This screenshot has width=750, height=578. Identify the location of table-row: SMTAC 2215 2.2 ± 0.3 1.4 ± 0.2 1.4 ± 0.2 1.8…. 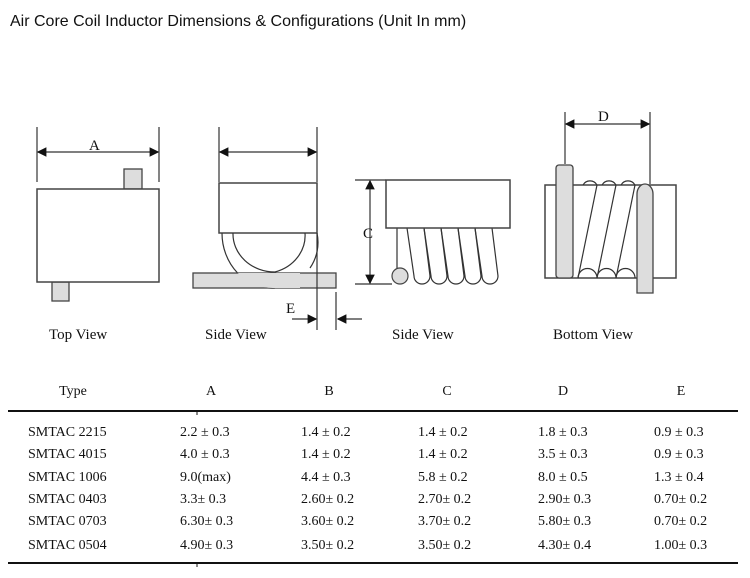
(366, 432).